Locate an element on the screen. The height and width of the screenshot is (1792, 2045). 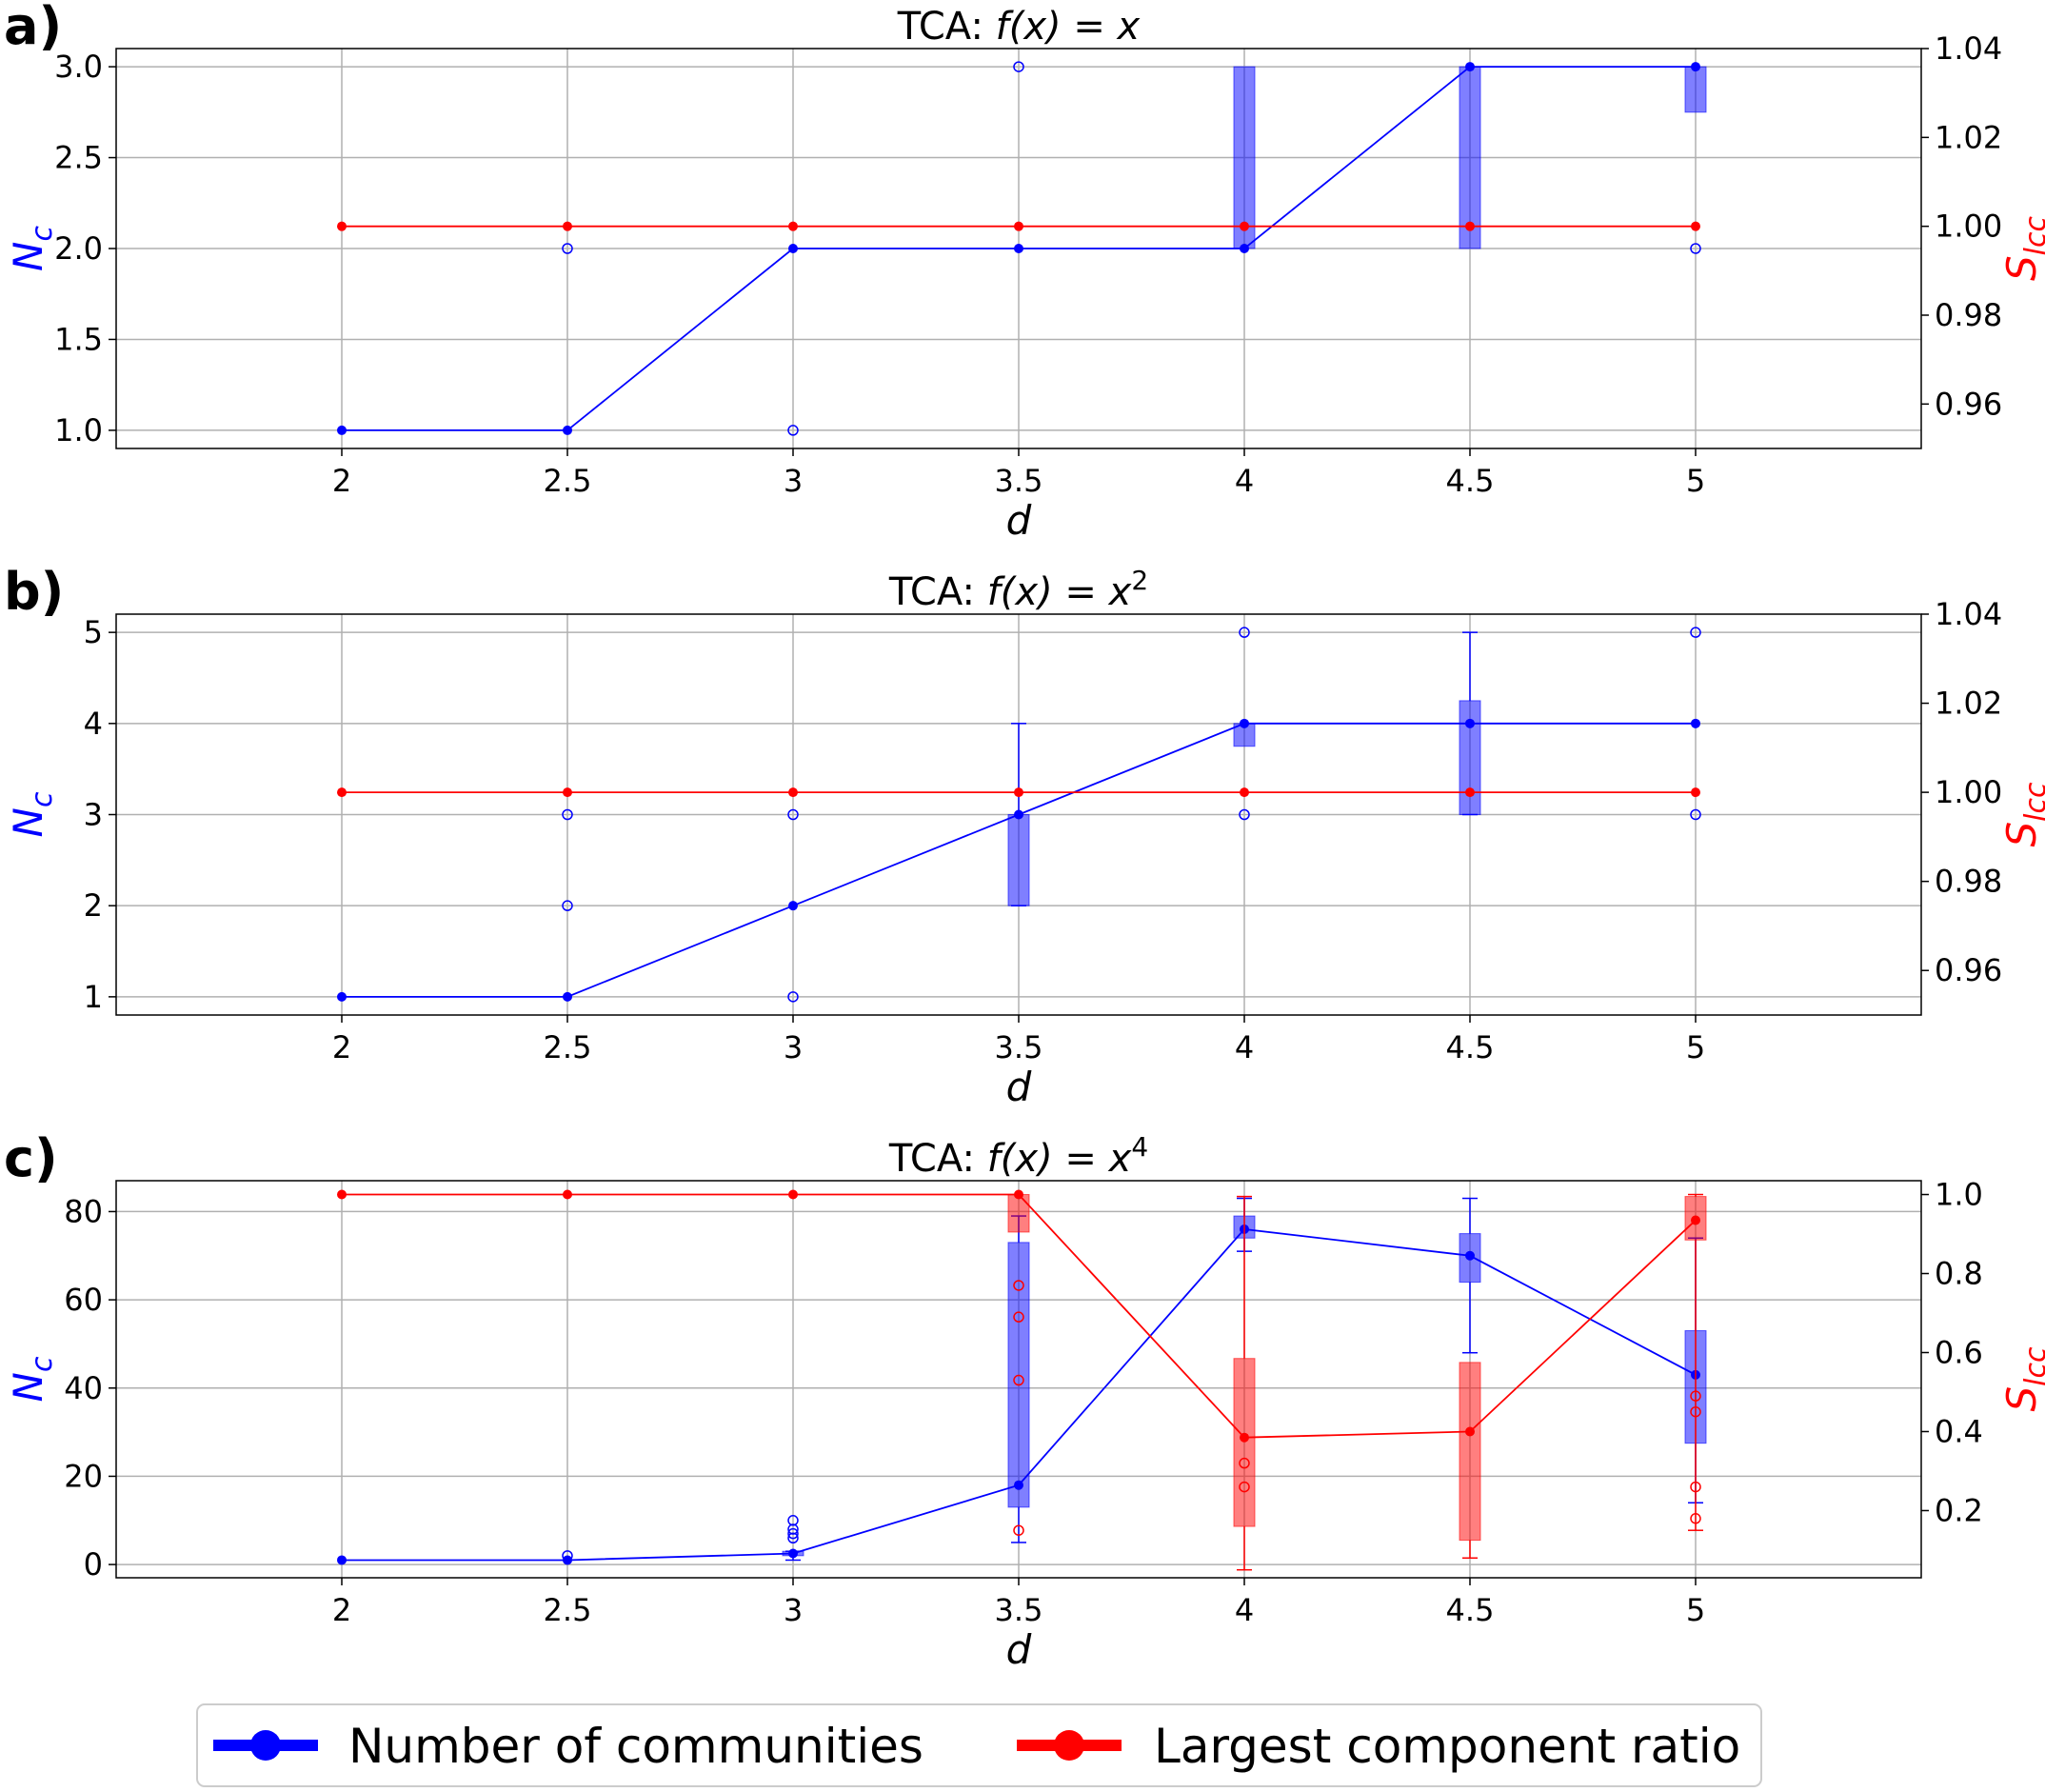
x-tick-label: 2 is located at coordinates (341, 1047).